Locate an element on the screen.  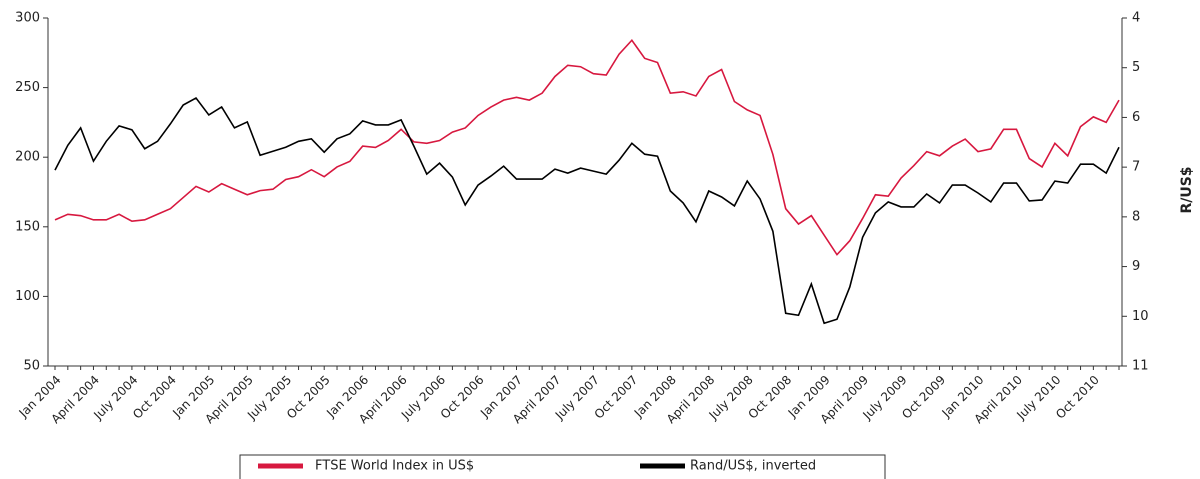
y-tick-label: 250 is located at coordinates (27, 87).